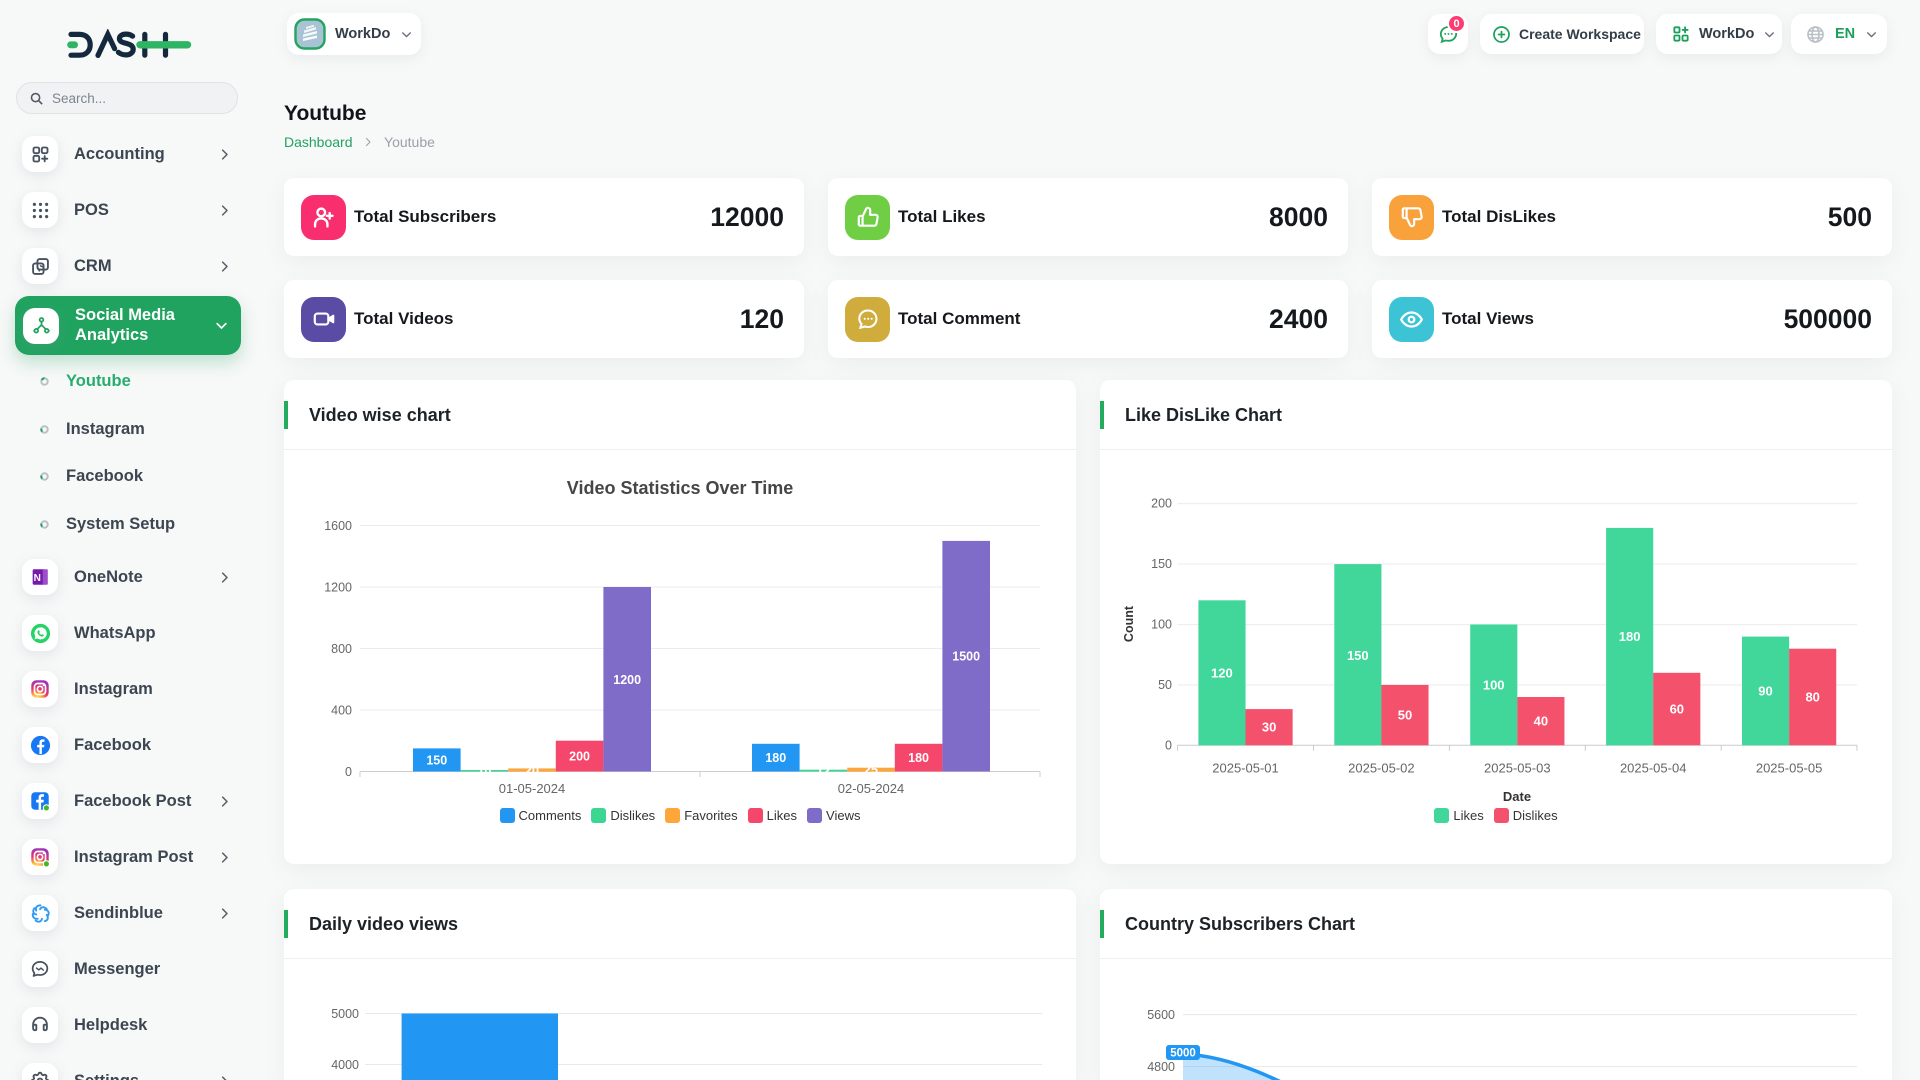  Describe the element at coordinates (341, 649) in the screenshot. I see `svg-text: 800` at that location.